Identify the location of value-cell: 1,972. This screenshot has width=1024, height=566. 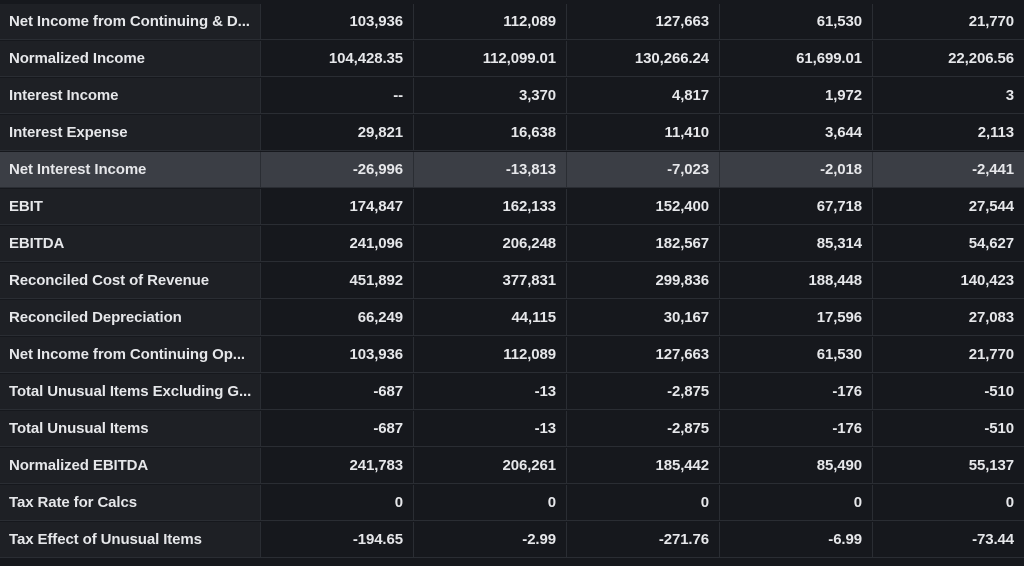
(796, 95).